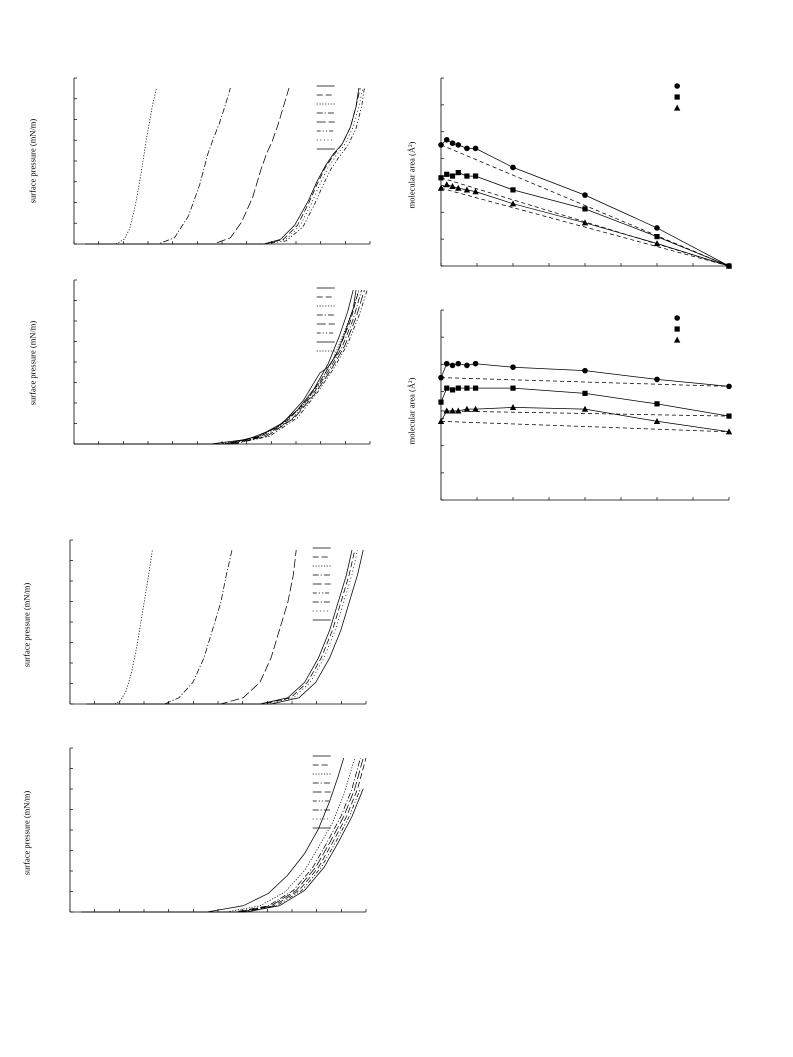 This screenshot has width=793, height=1057. I want to click on isotherm-panel-2: surface pressure (mN/m), so click(199, 364).